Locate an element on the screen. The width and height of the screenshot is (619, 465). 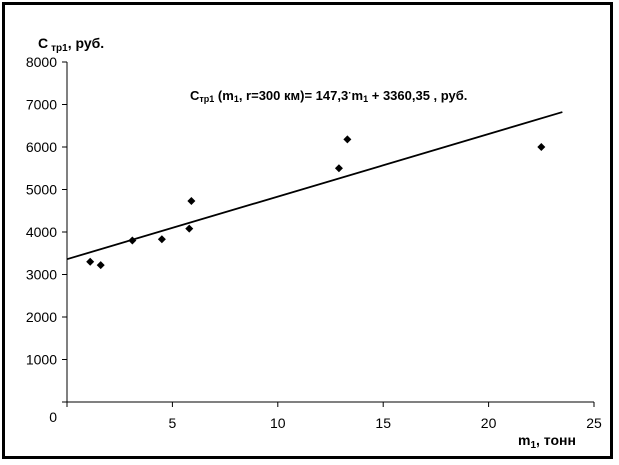
y-tick-label: 8000 is located at coordinates (41, 62).